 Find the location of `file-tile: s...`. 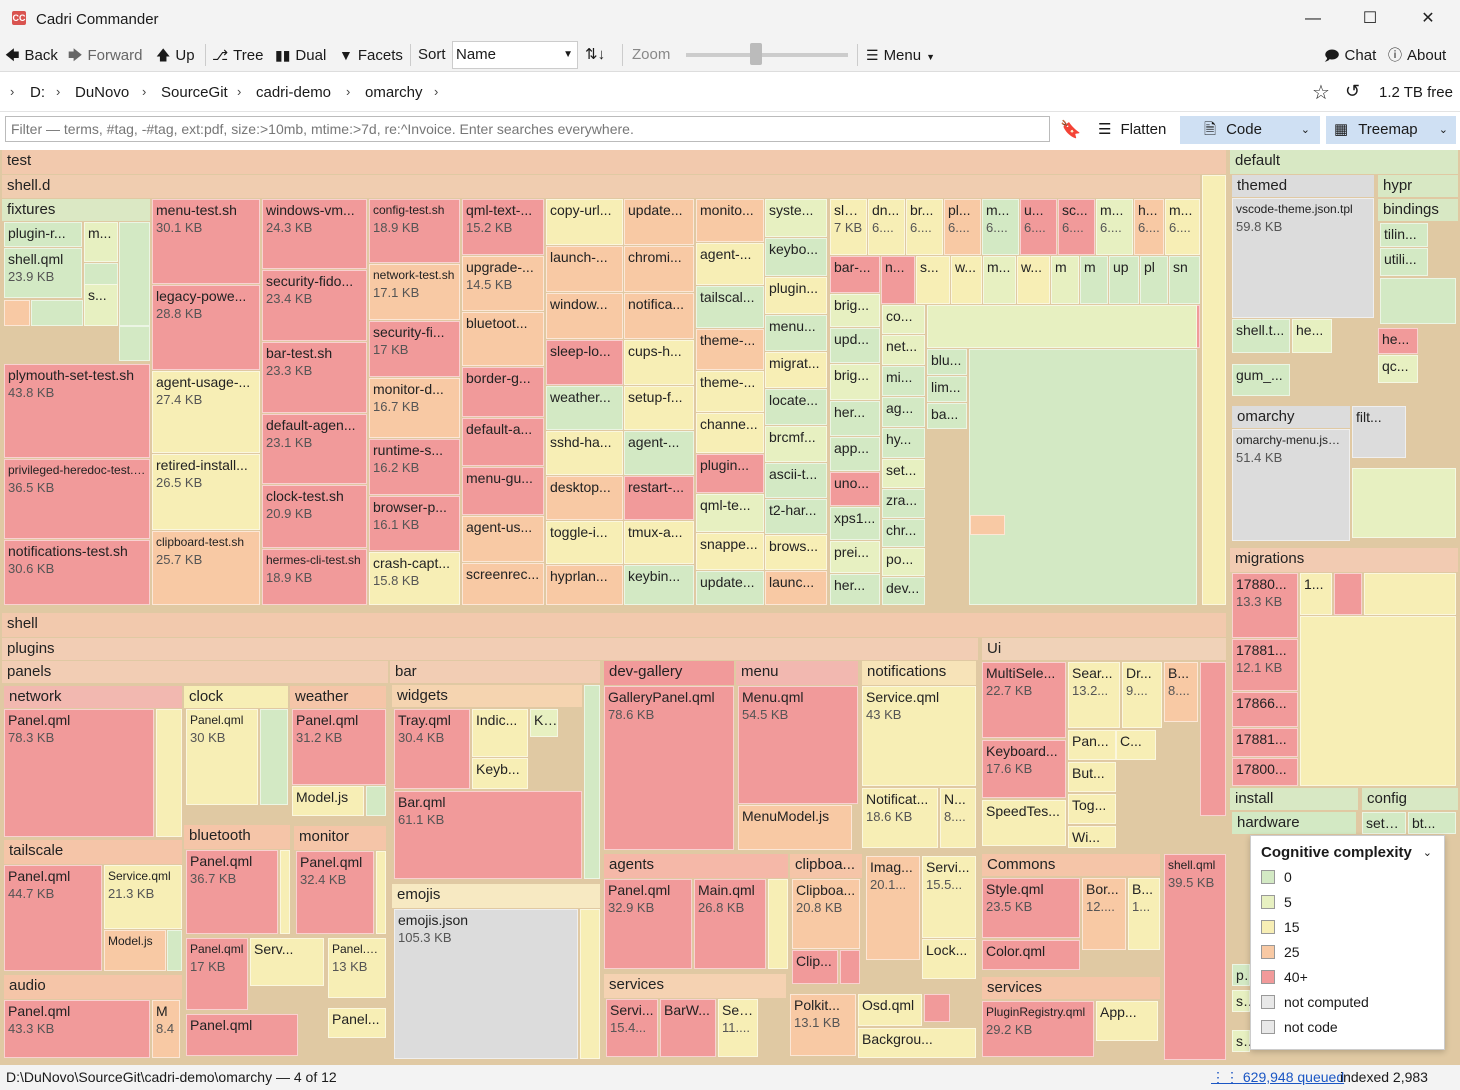

file-tile: s... is located at coordinates (101, 305).